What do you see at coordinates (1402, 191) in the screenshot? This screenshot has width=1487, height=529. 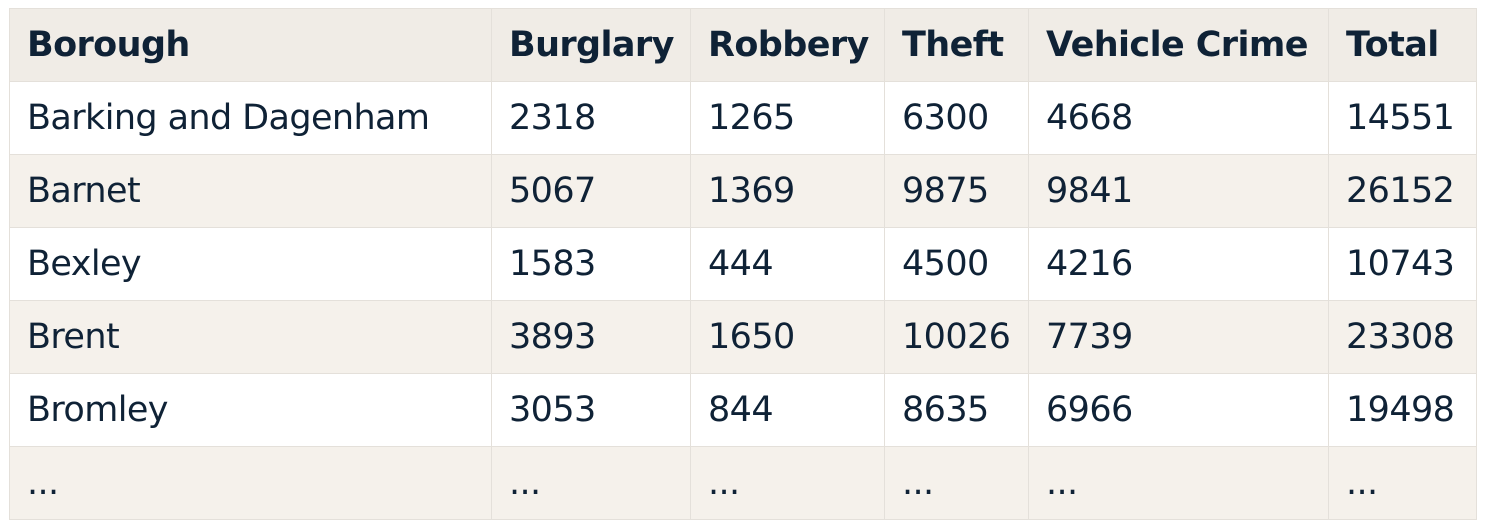 I see `cell-total: 26152` at bounding box center [1402, 191].